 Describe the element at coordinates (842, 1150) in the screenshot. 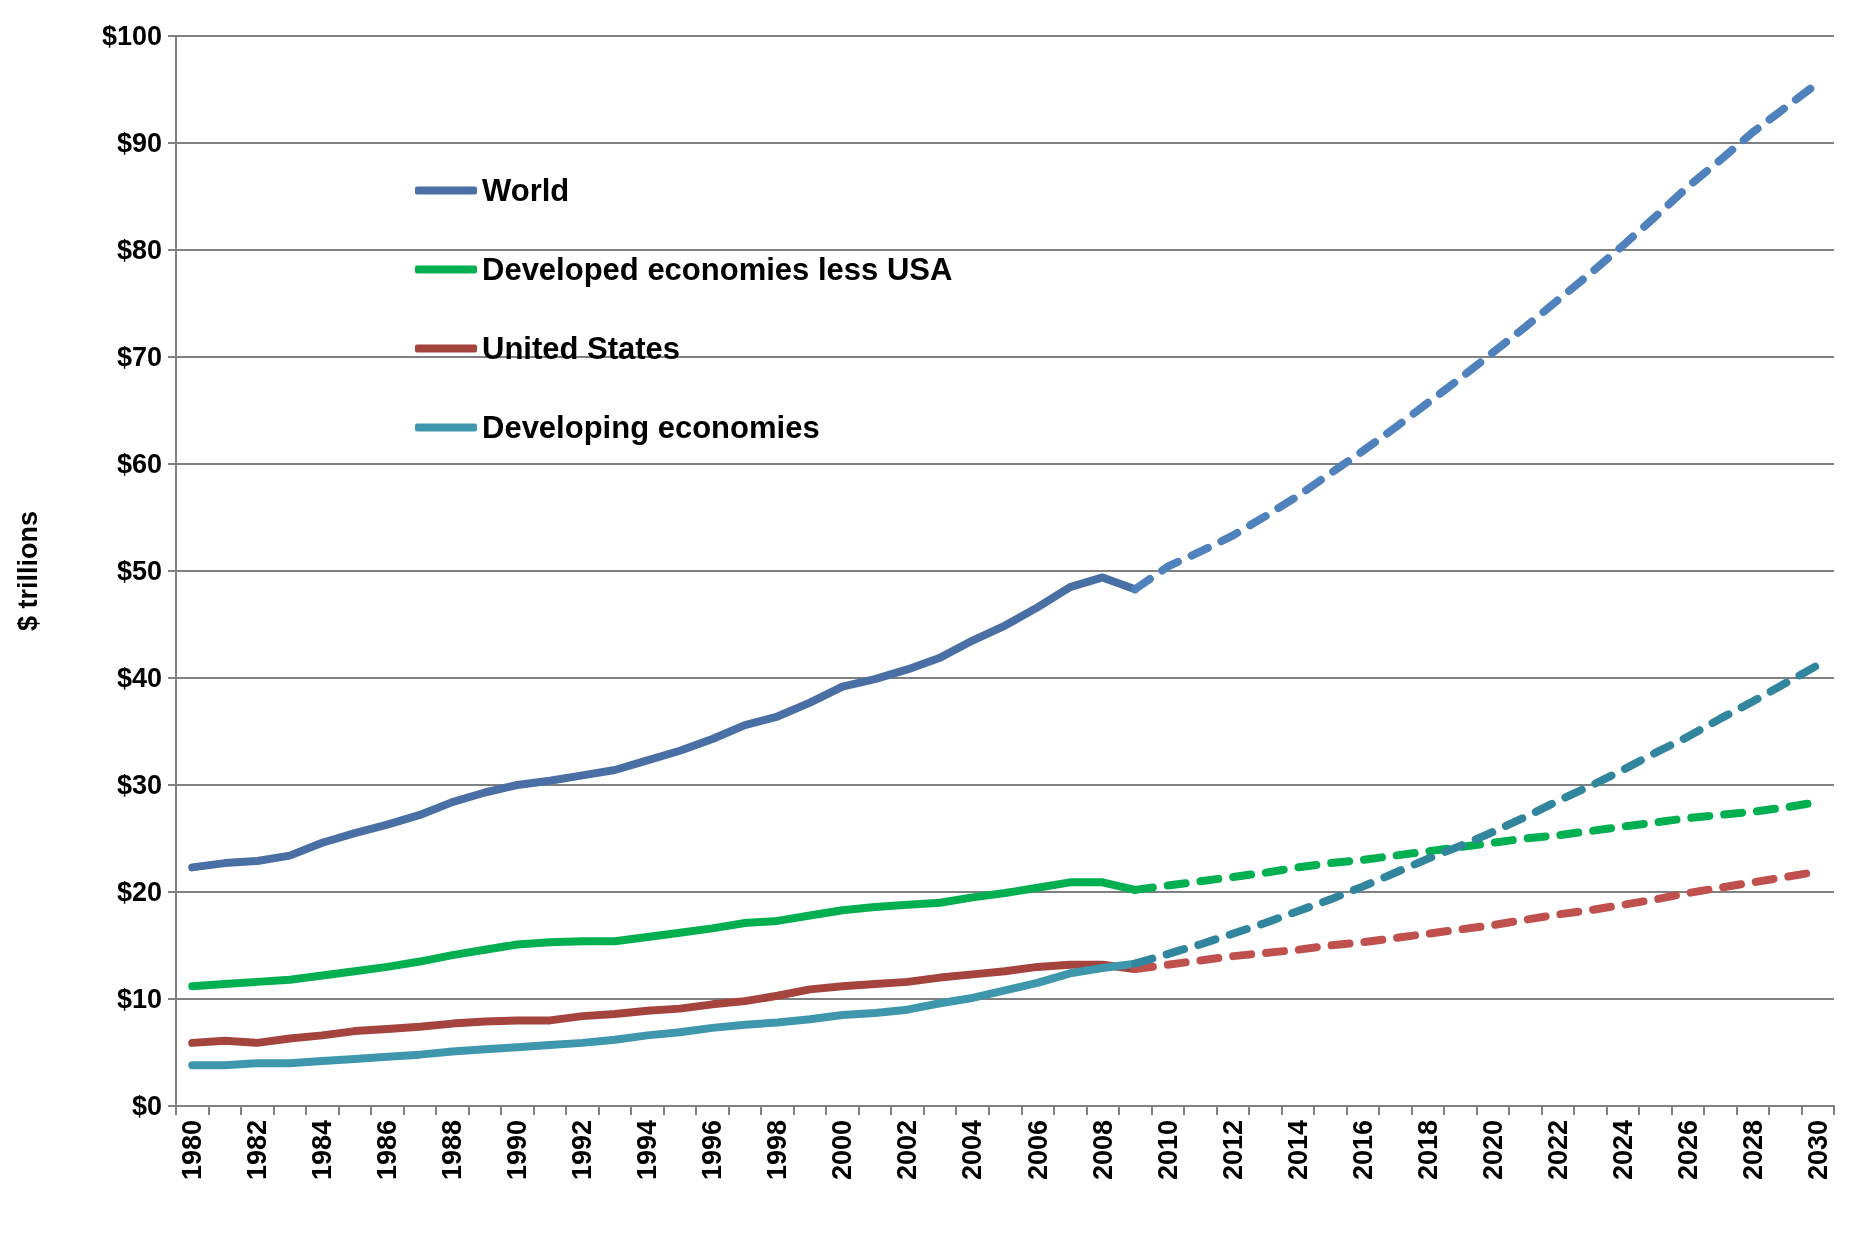

I see `x-tick-label: 2000` at that location.